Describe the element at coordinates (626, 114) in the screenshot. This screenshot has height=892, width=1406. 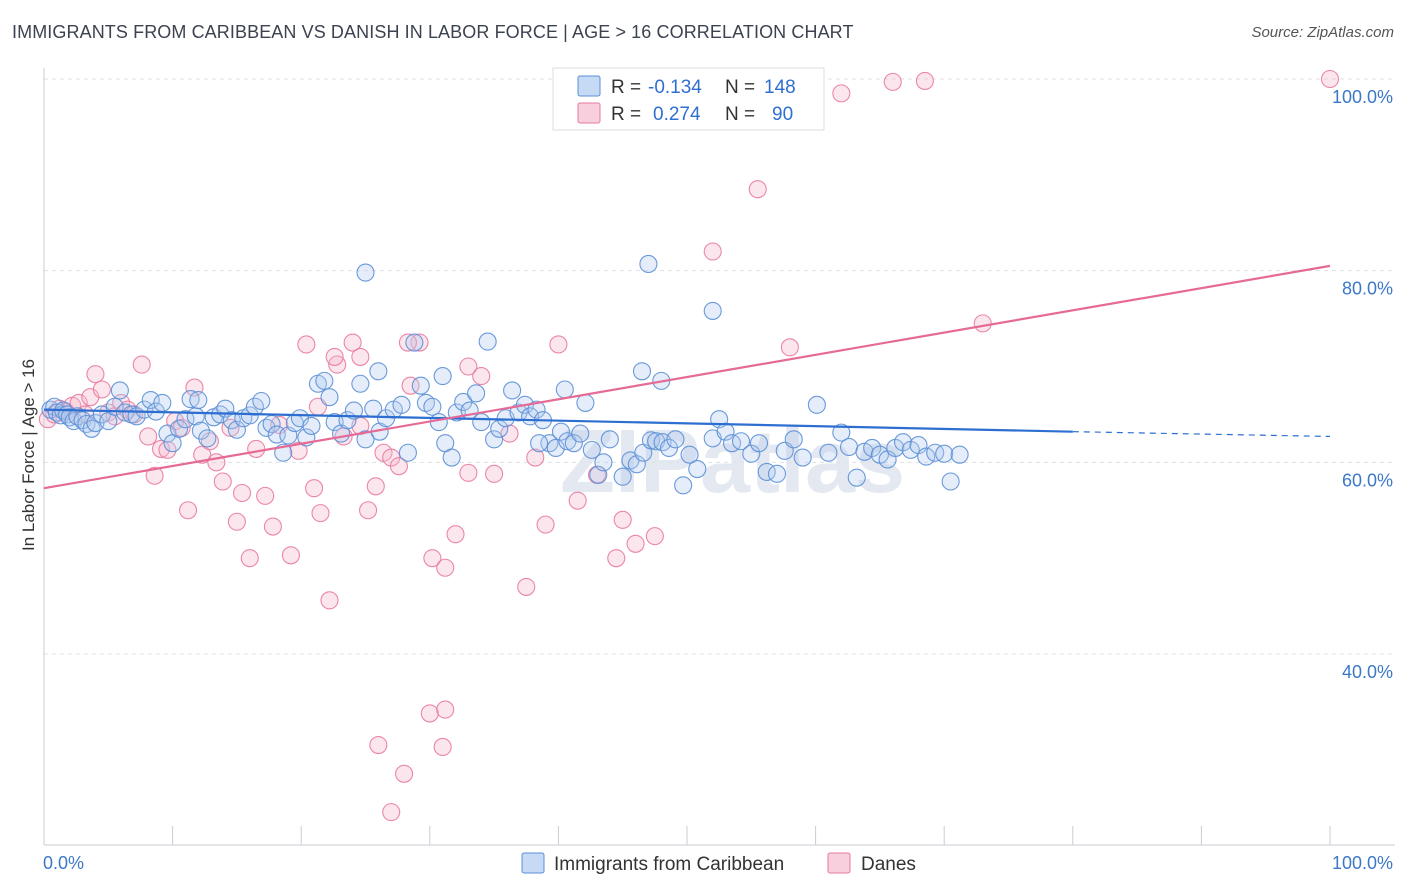
I see `stats-r-label-2: R =` at that location.